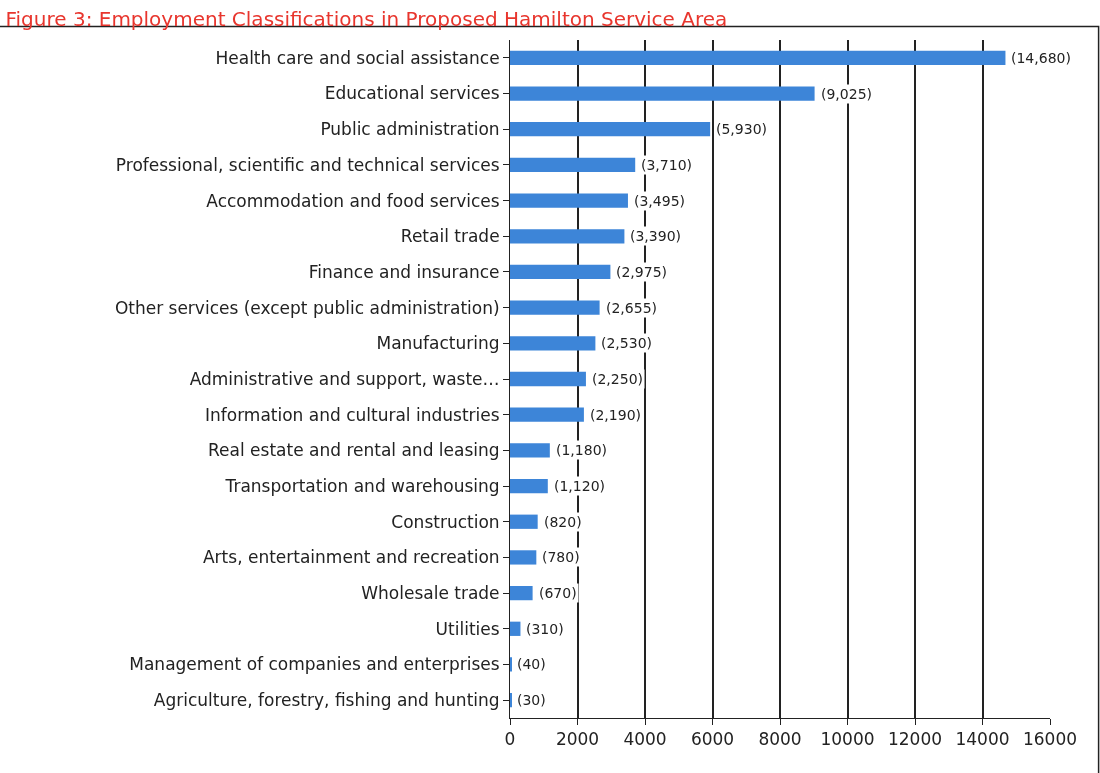 The width and height of the screenshot is (1100, 773). I want to click on y-tick-label: Professional, scientific and technical services, so click(307, 164).